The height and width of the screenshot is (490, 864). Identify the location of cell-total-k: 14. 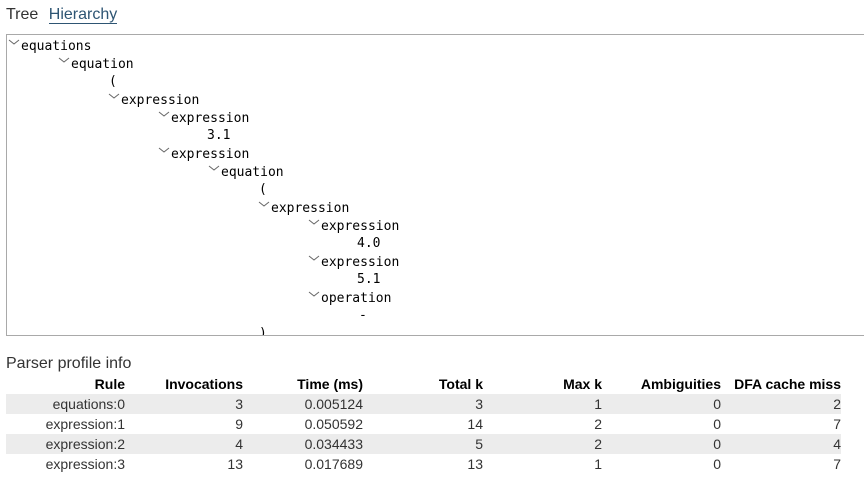
(475, 424).